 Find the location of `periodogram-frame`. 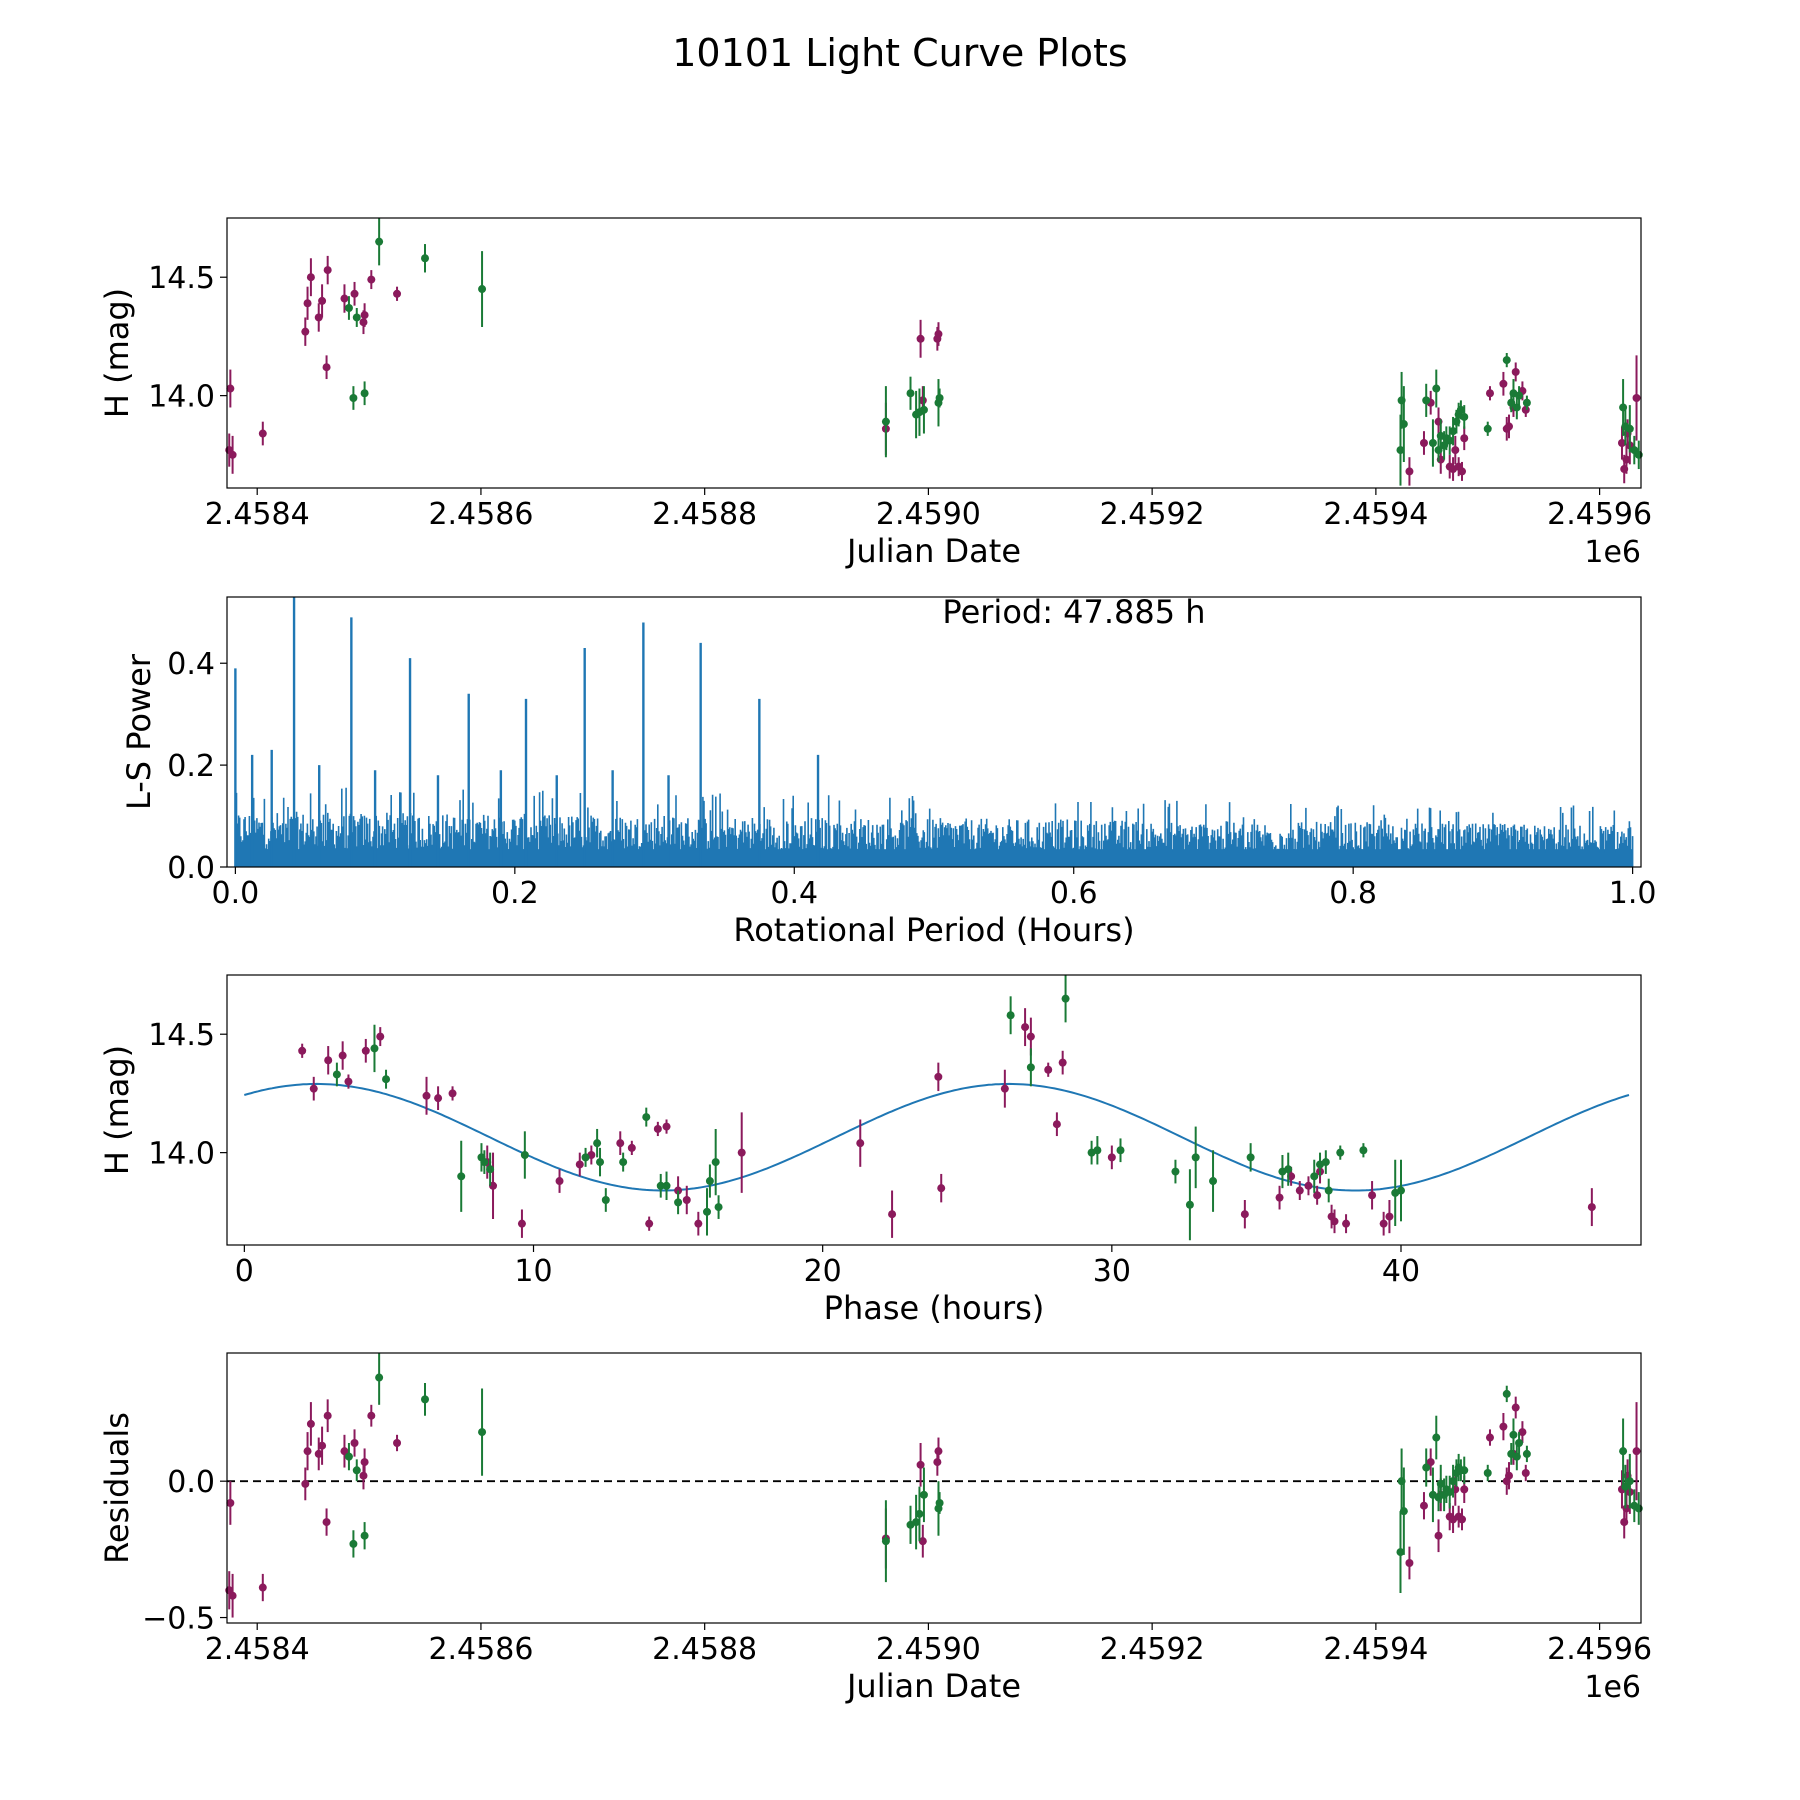

periodogram-frame is located at coordinates (934, 732).